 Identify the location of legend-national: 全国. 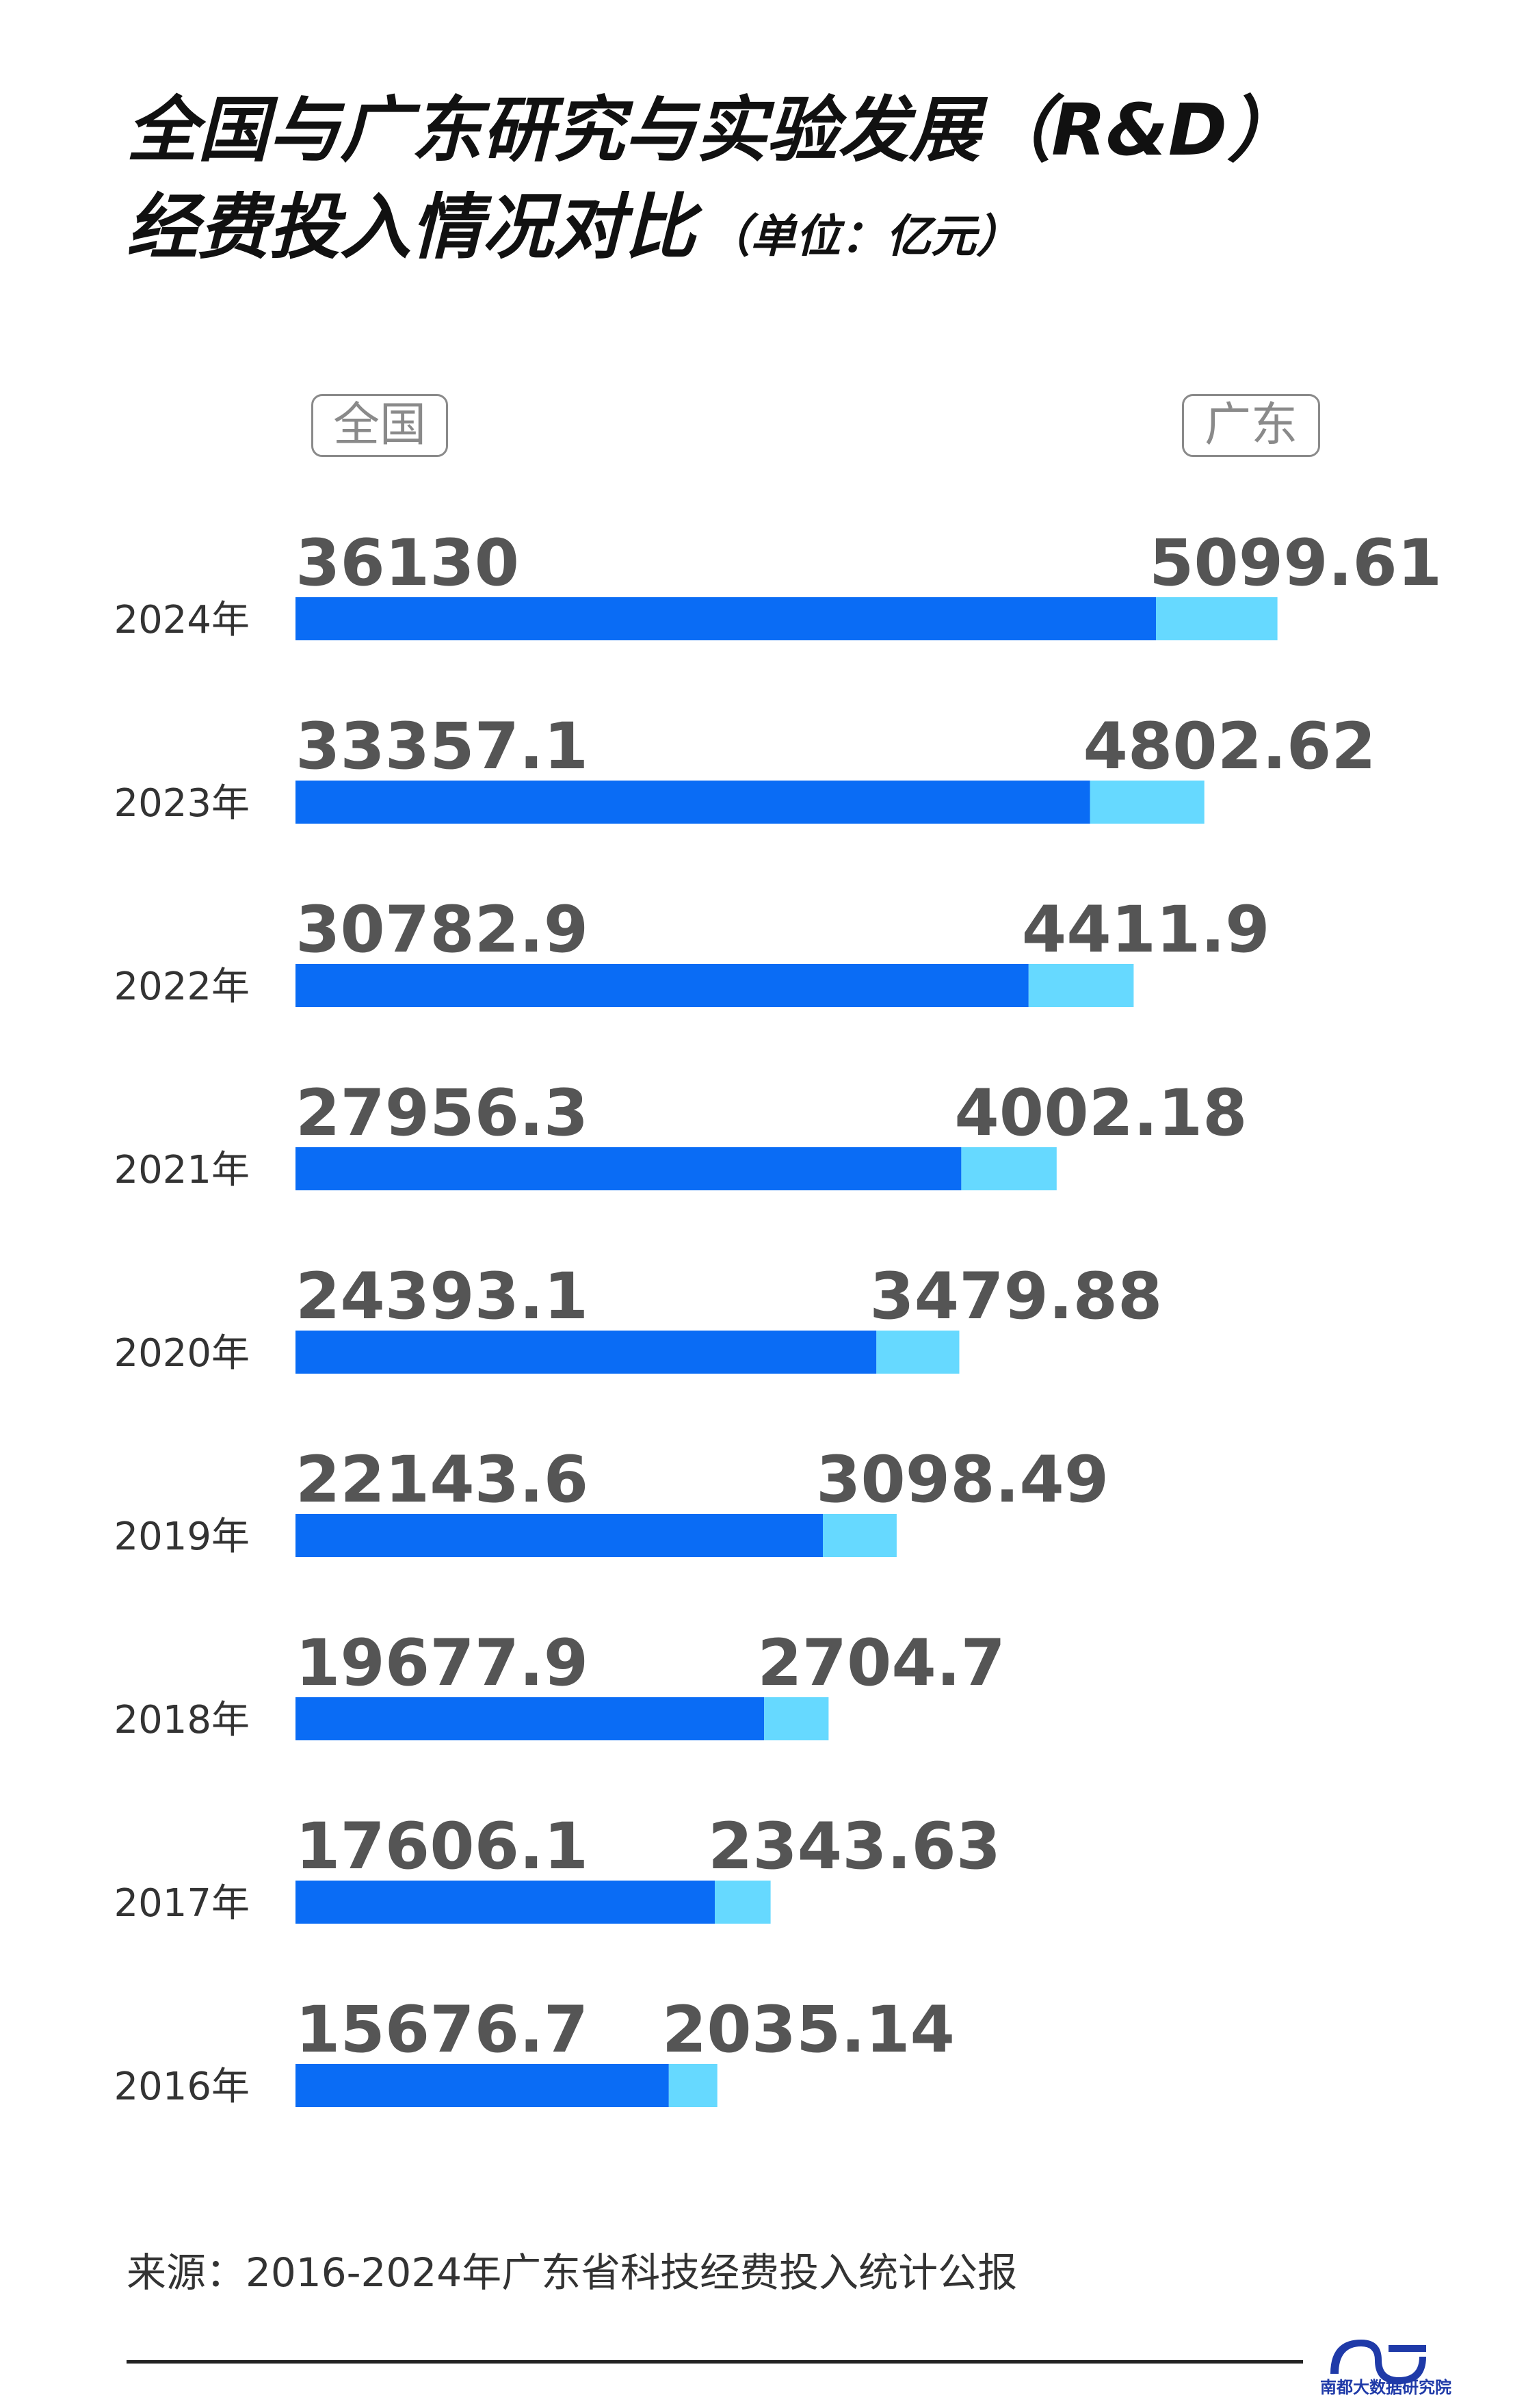
(380, 425).